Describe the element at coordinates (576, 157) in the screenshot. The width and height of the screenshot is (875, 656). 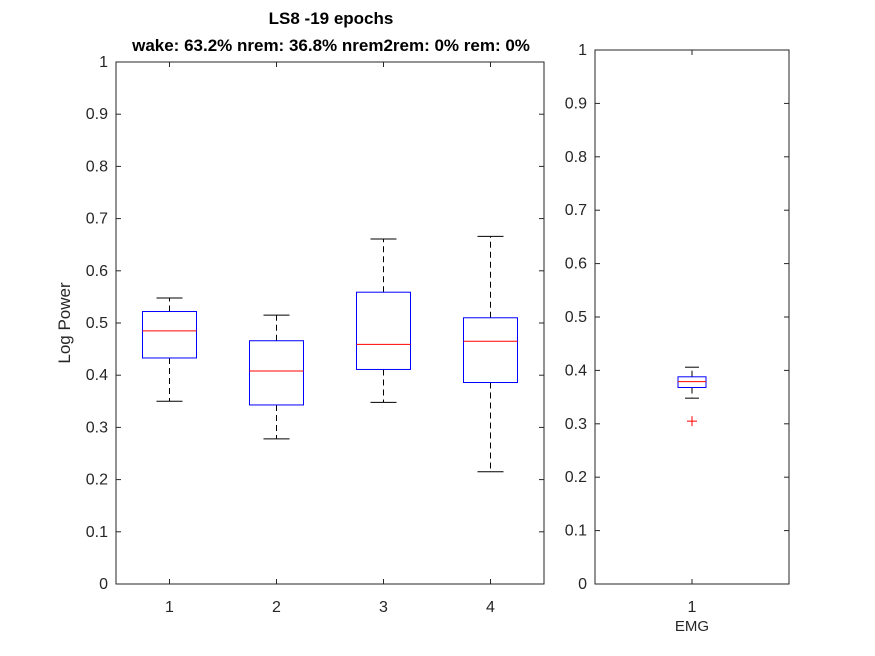
I see `emg-y-tick-label: 0.8` at that location.